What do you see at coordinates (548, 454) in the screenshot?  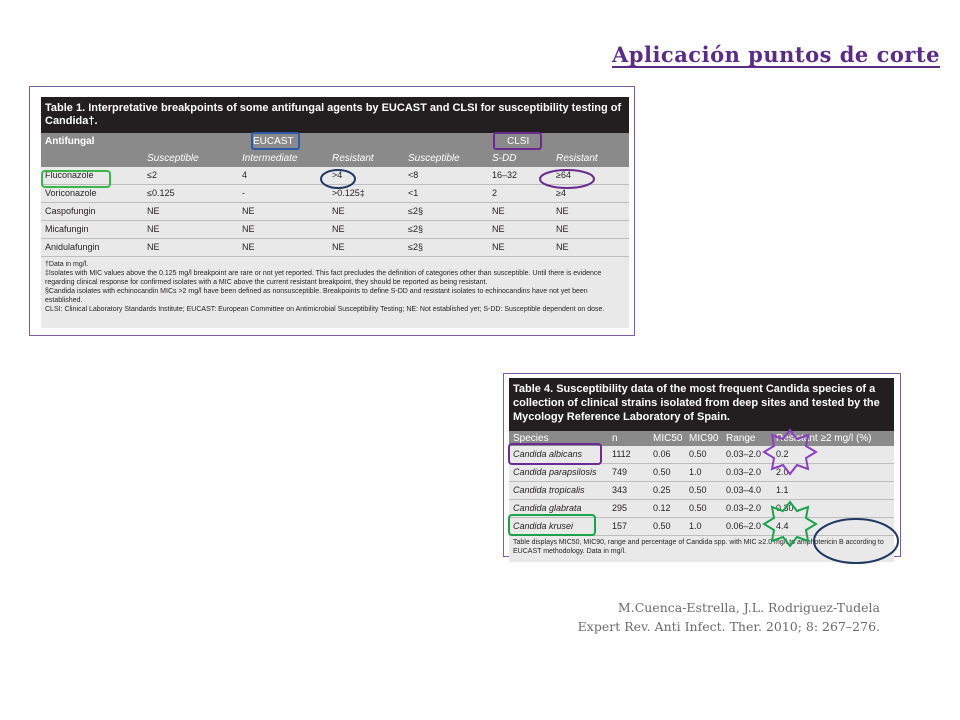 I see `cell-species: Candida albicans` at bounding box center [548, 454].